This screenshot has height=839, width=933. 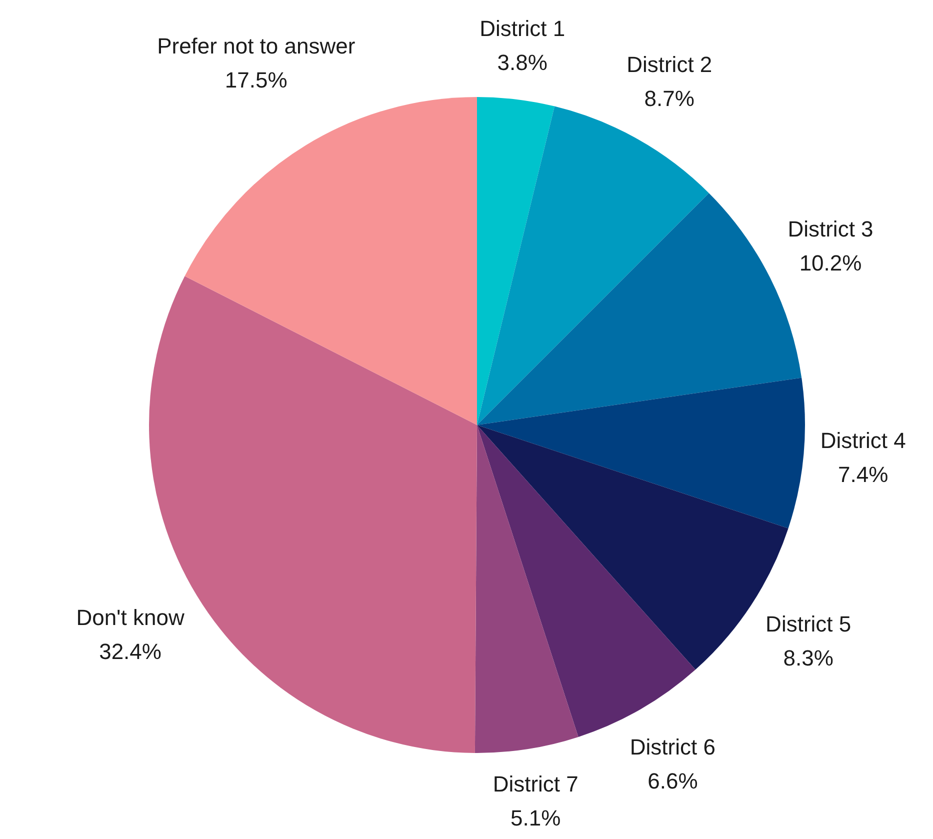 What do you see at coordinates (830, 263) in the screenshot?
I see `data-label: 10.2%` at bounding box center [830, 263].